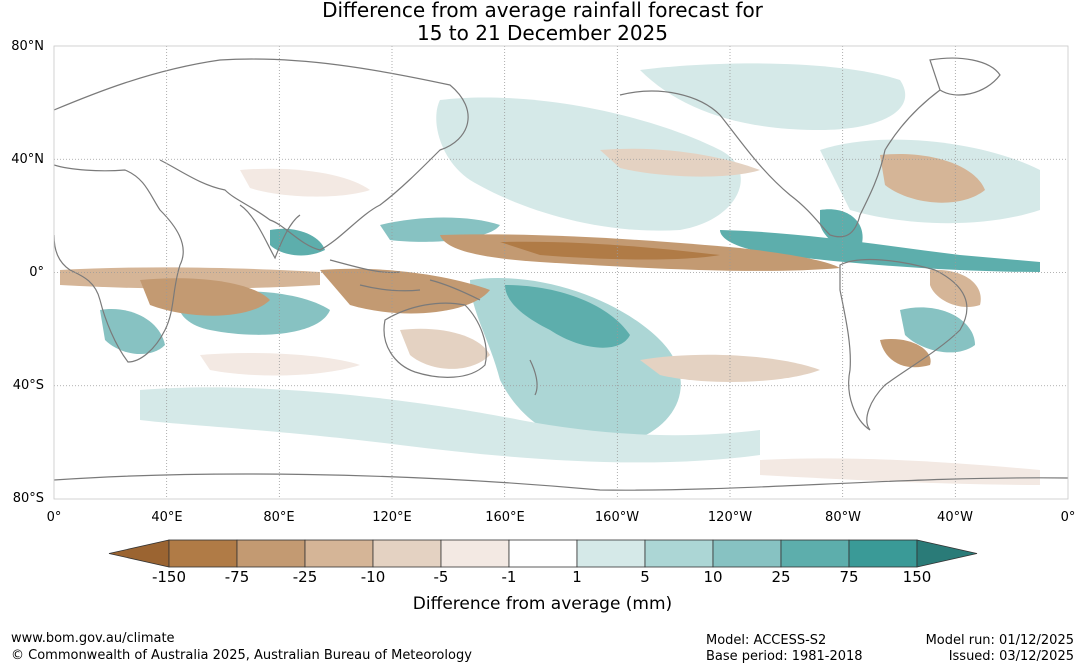  I want to click on colorbar-tick-label: 75, so click(849, 577).